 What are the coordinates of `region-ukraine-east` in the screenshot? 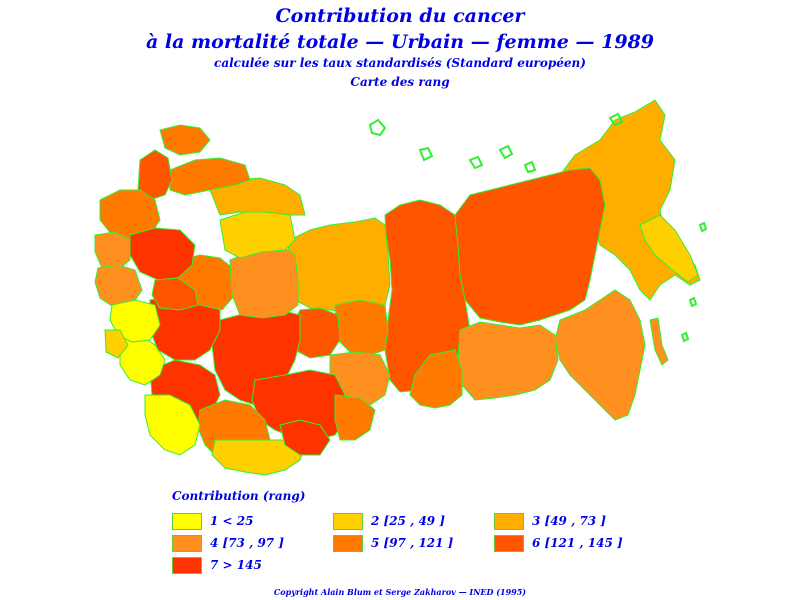 It's located at (175, 294).